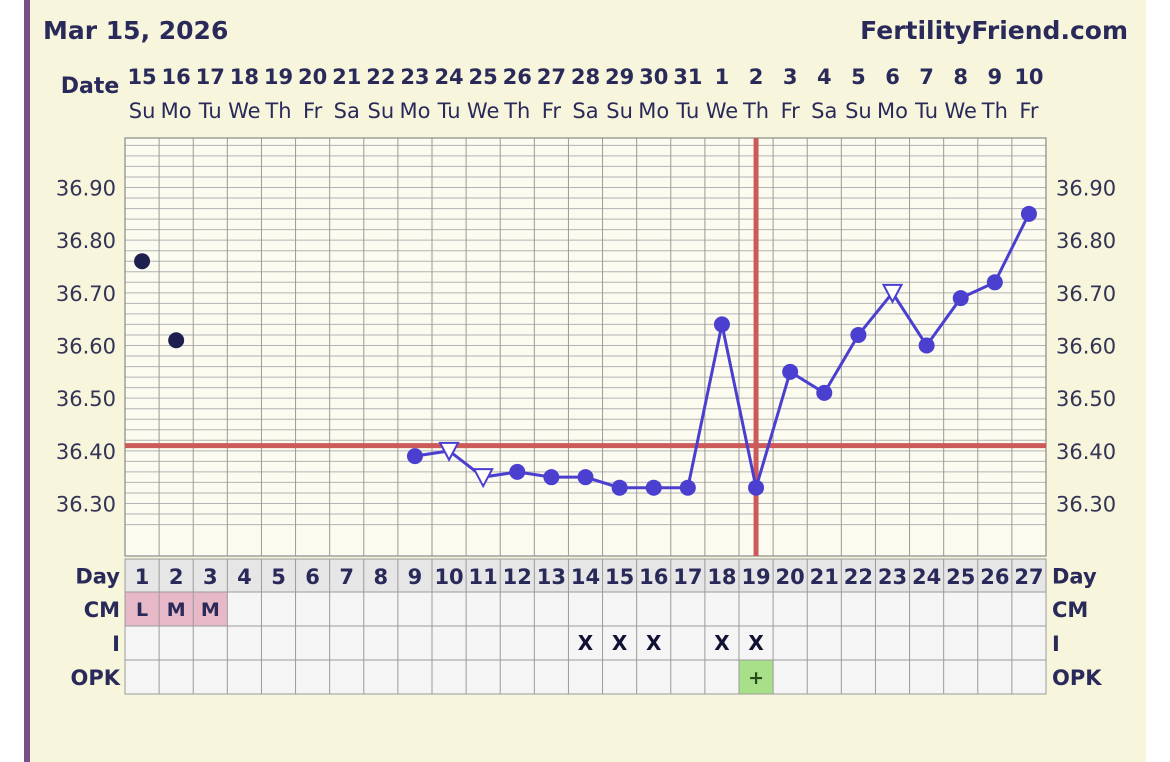 The image size is (1170, 762). Describe the element at coordinates (136, 30) in the screenshot. I see `chart-date: Mar 15, 2026` at that location.